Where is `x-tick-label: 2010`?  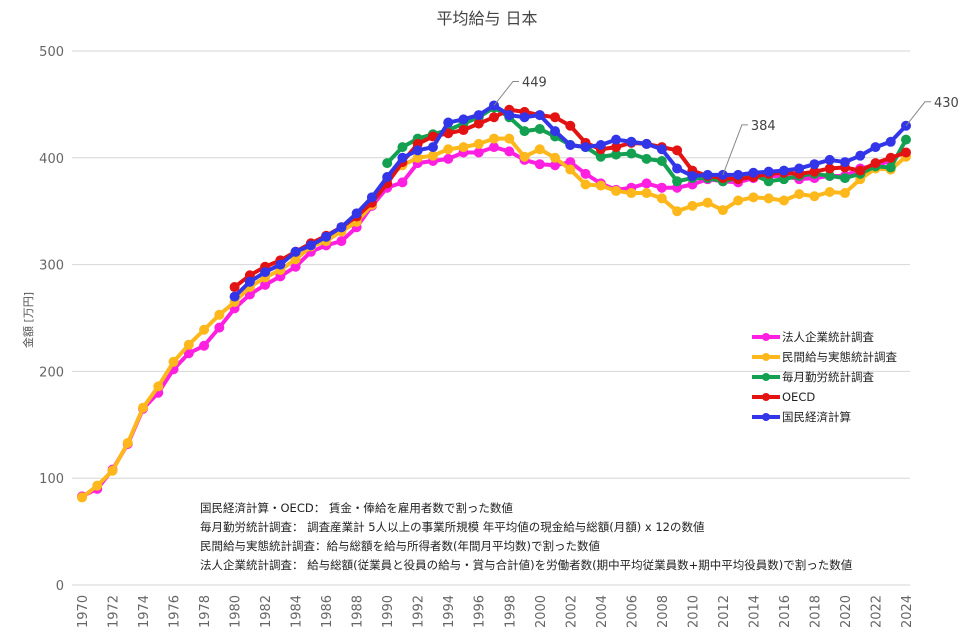 x-tick-label: 2010 is located at coordinates (693, 611).